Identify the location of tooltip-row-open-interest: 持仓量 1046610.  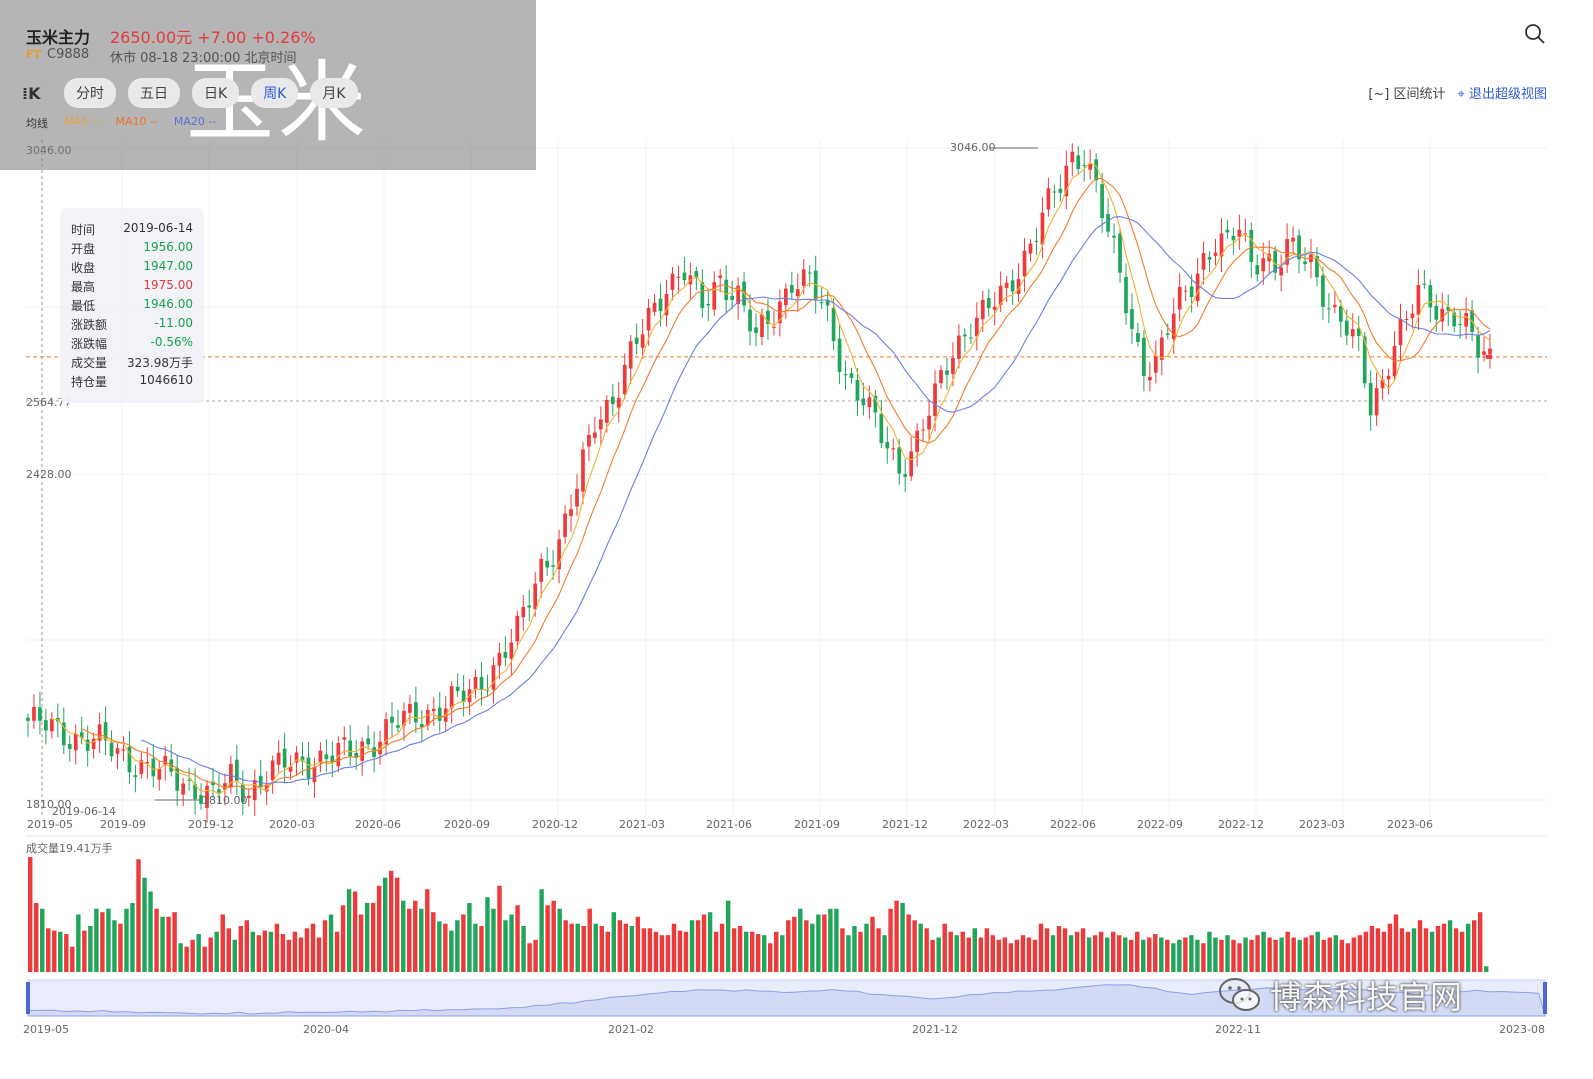
(132, 381).